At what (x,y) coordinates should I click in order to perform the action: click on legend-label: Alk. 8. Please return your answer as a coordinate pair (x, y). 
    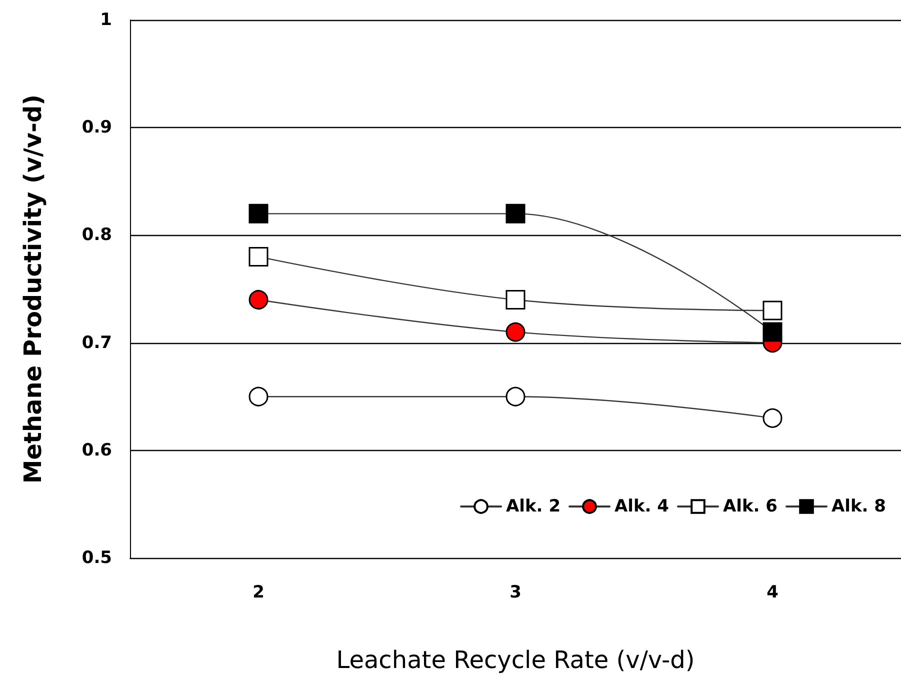
    Looking at the image, I should click on (859, 506).